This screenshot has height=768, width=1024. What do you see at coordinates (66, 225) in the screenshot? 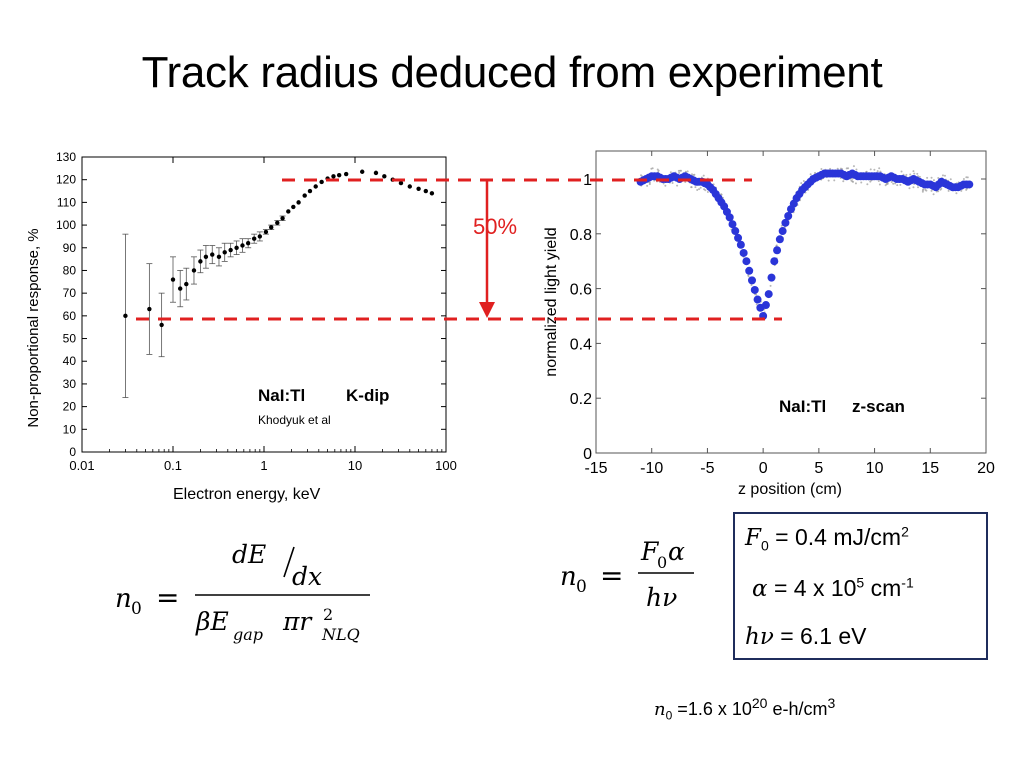
I see `left-y-tick-label: 100` at bounding box center [66, 225].